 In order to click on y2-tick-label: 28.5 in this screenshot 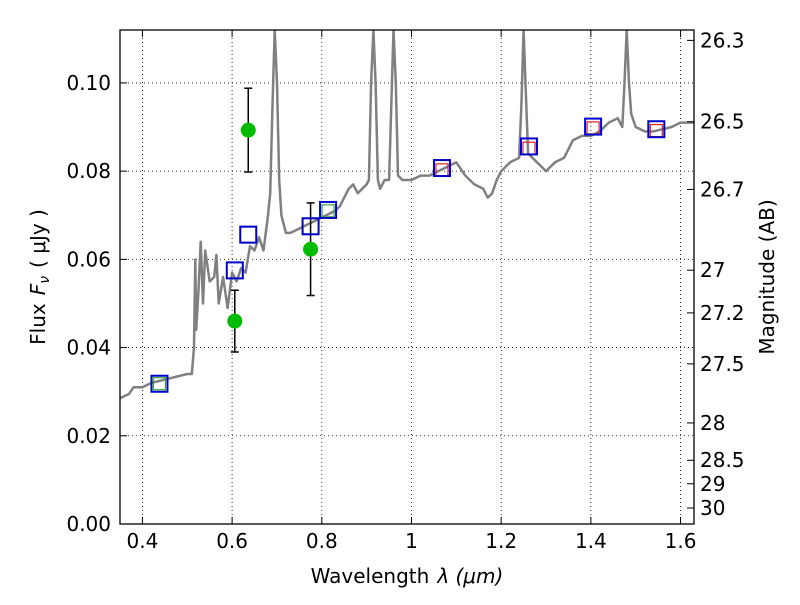, I will do `click(722, 460)`.